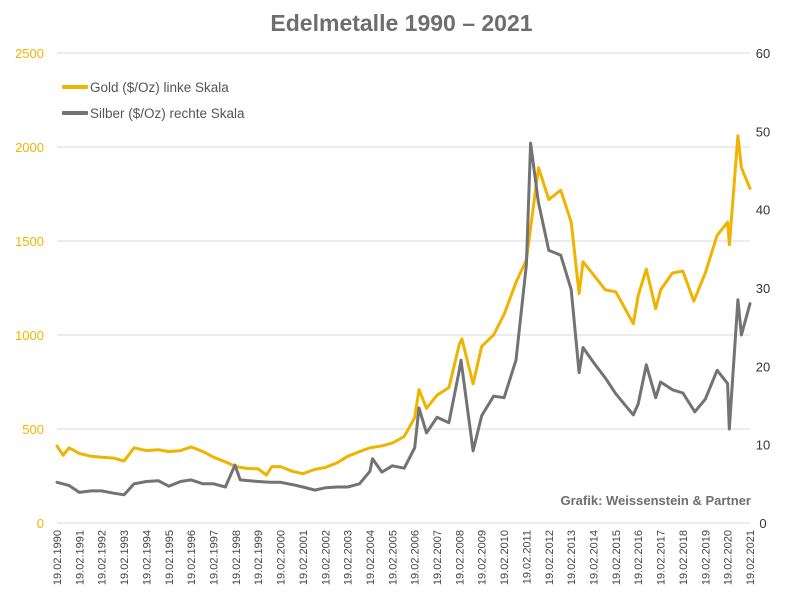  I want to click on x-tick-label: 19.02.2021, so click(751, 557).